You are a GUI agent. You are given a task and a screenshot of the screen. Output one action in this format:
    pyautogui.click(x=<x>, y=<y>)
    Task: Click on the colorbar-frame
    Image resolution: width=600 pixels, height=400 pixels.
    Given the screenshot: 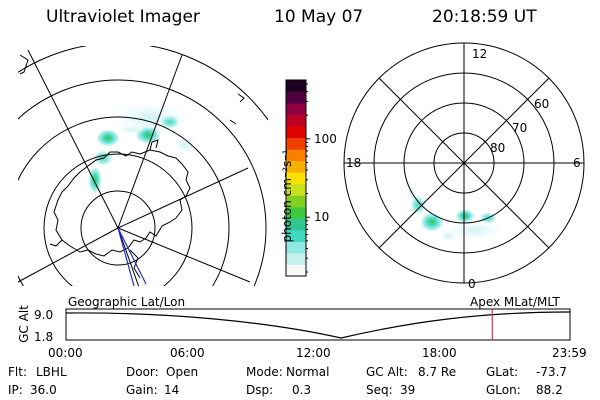 What is the action you would take?
    pyautogui.click(x=296, y=178)
    